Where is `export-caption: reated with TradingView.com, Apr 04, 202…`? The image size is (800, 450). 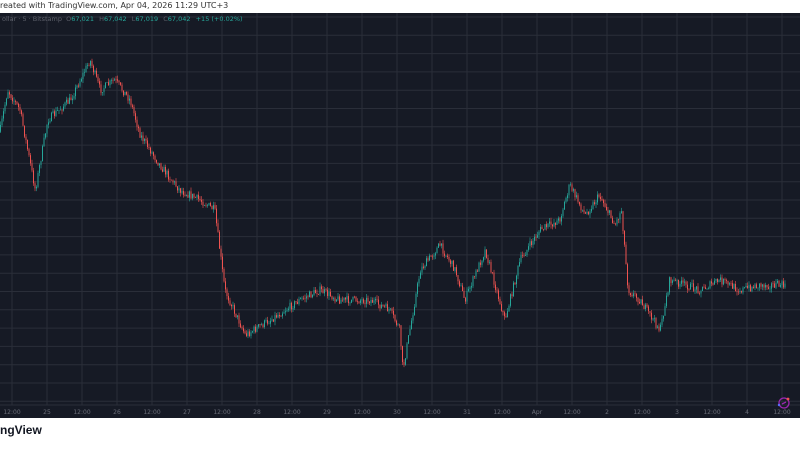 export-caption: reated with TradingView.com, Apr 04, 202… is located at coordinates (114, 5).